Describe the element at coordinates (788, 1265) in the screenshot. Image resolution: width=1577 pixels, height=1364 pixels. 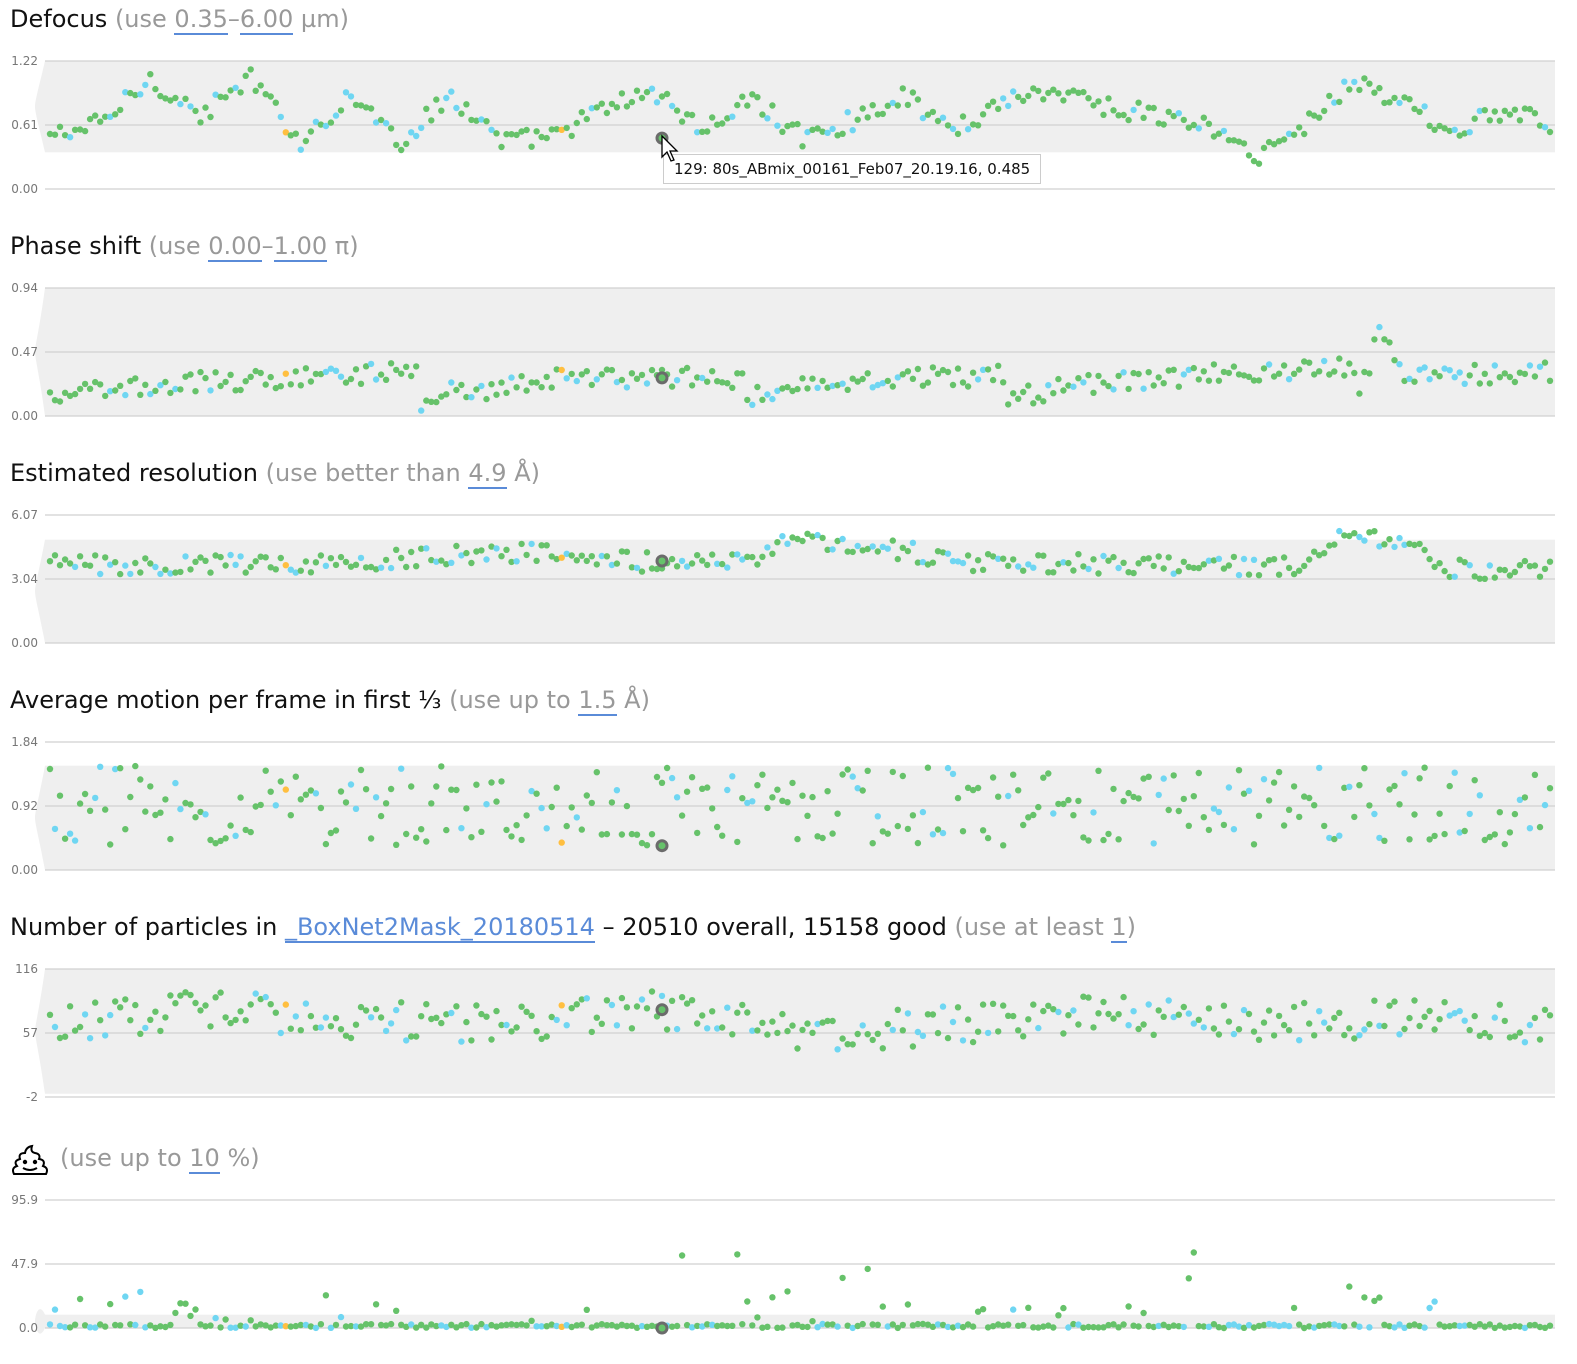
I see `scatter-plot-ice: 95.947.90.0` at that location.